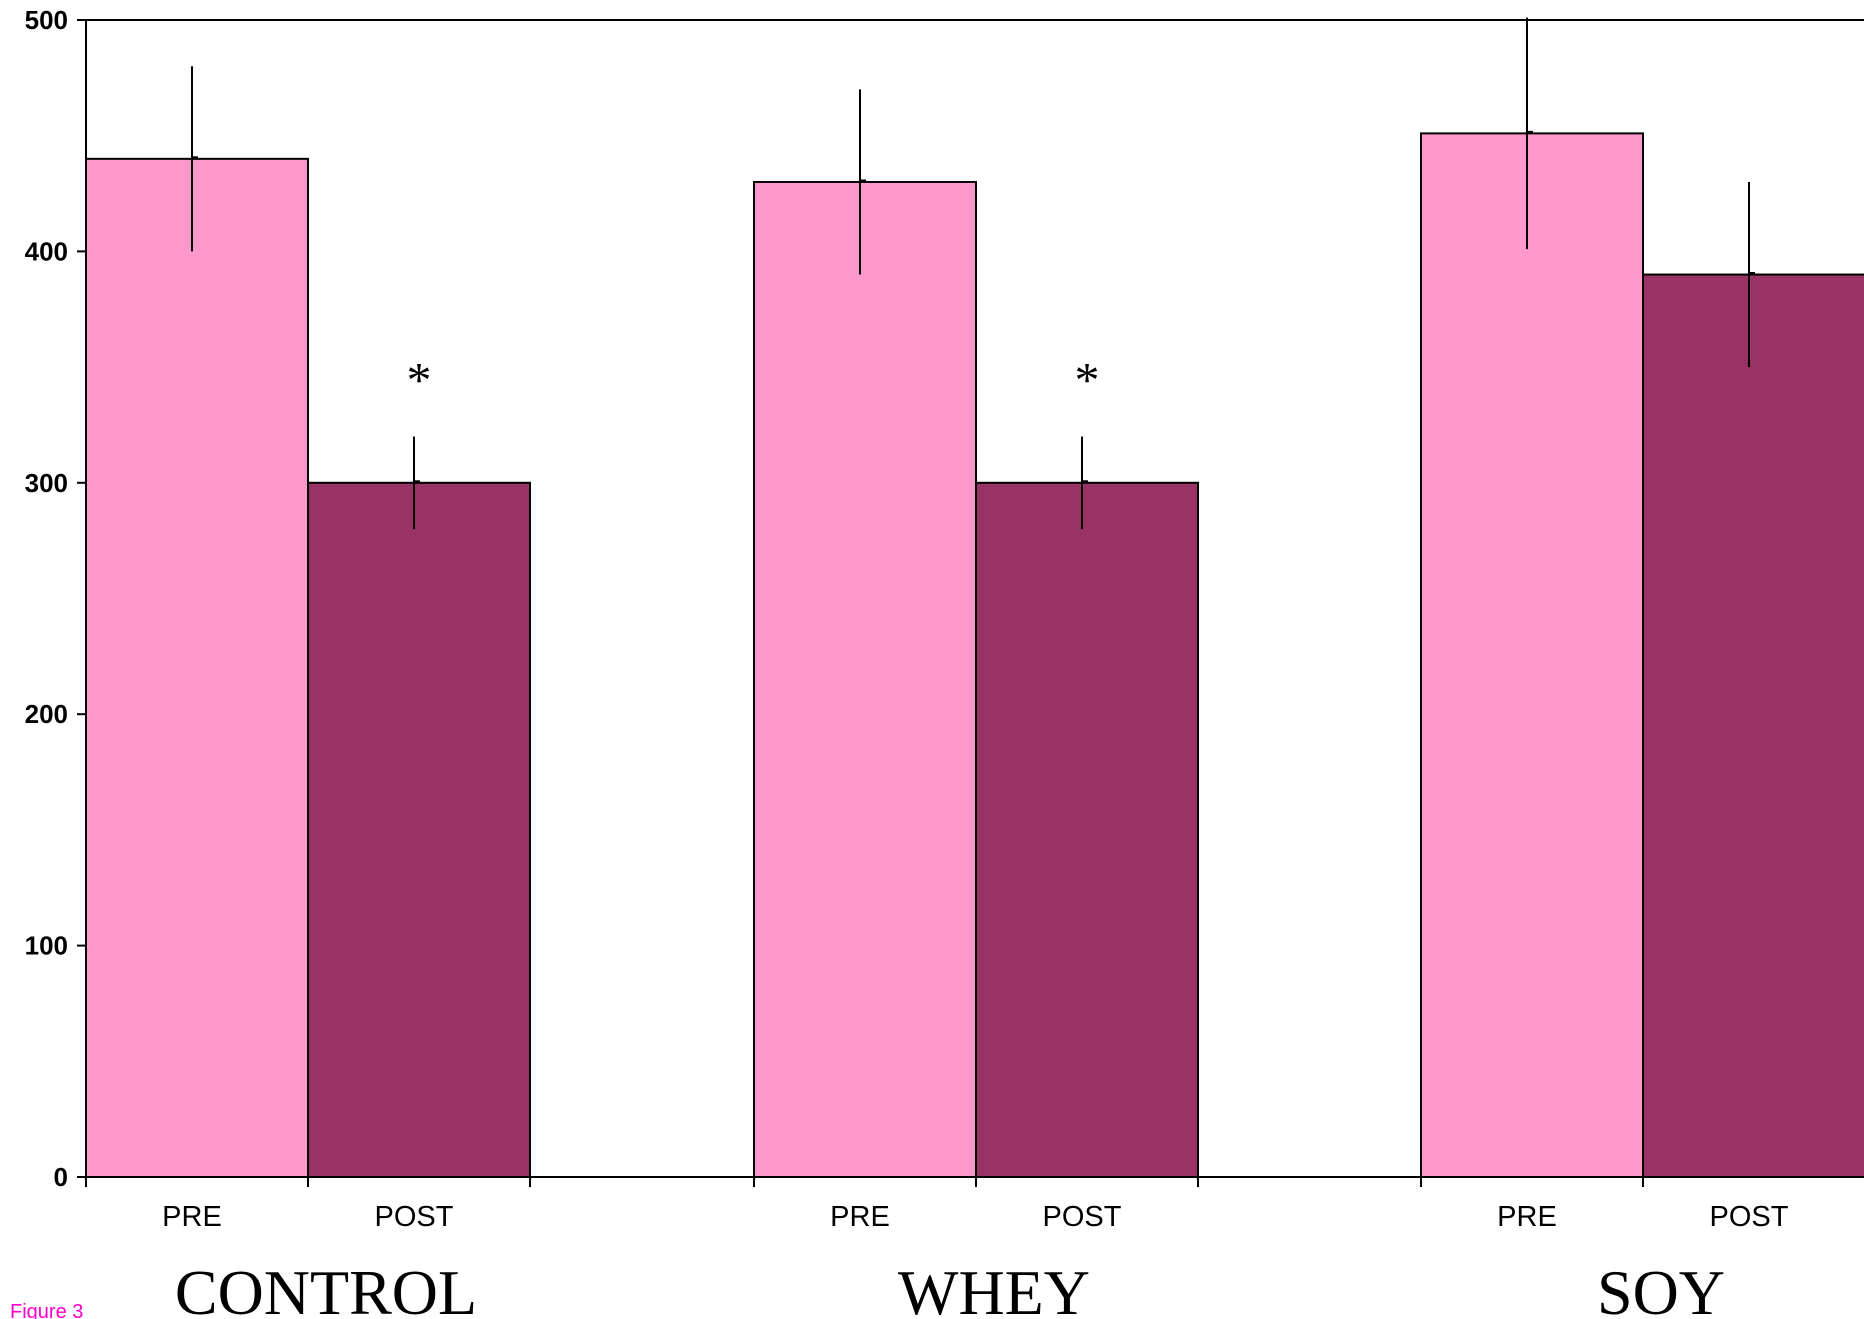 The height and width of the screenshot is (1319, 1864). What do you see at coordinates (197, 667) in the screenshot?
I see `bar-control-pre` at bounding box center [197, 667].